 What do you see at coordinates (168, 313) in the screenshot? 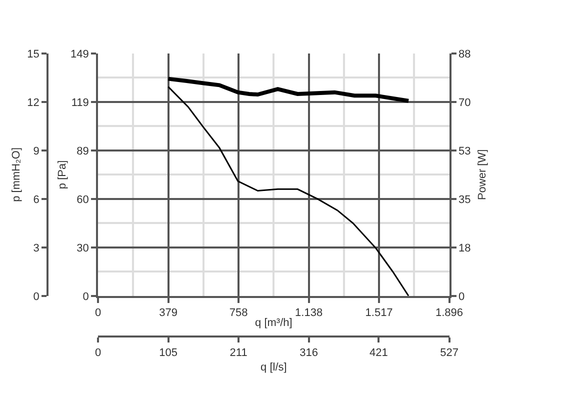
I see `x-tick-label: 379` at bounding box center [168, 313].